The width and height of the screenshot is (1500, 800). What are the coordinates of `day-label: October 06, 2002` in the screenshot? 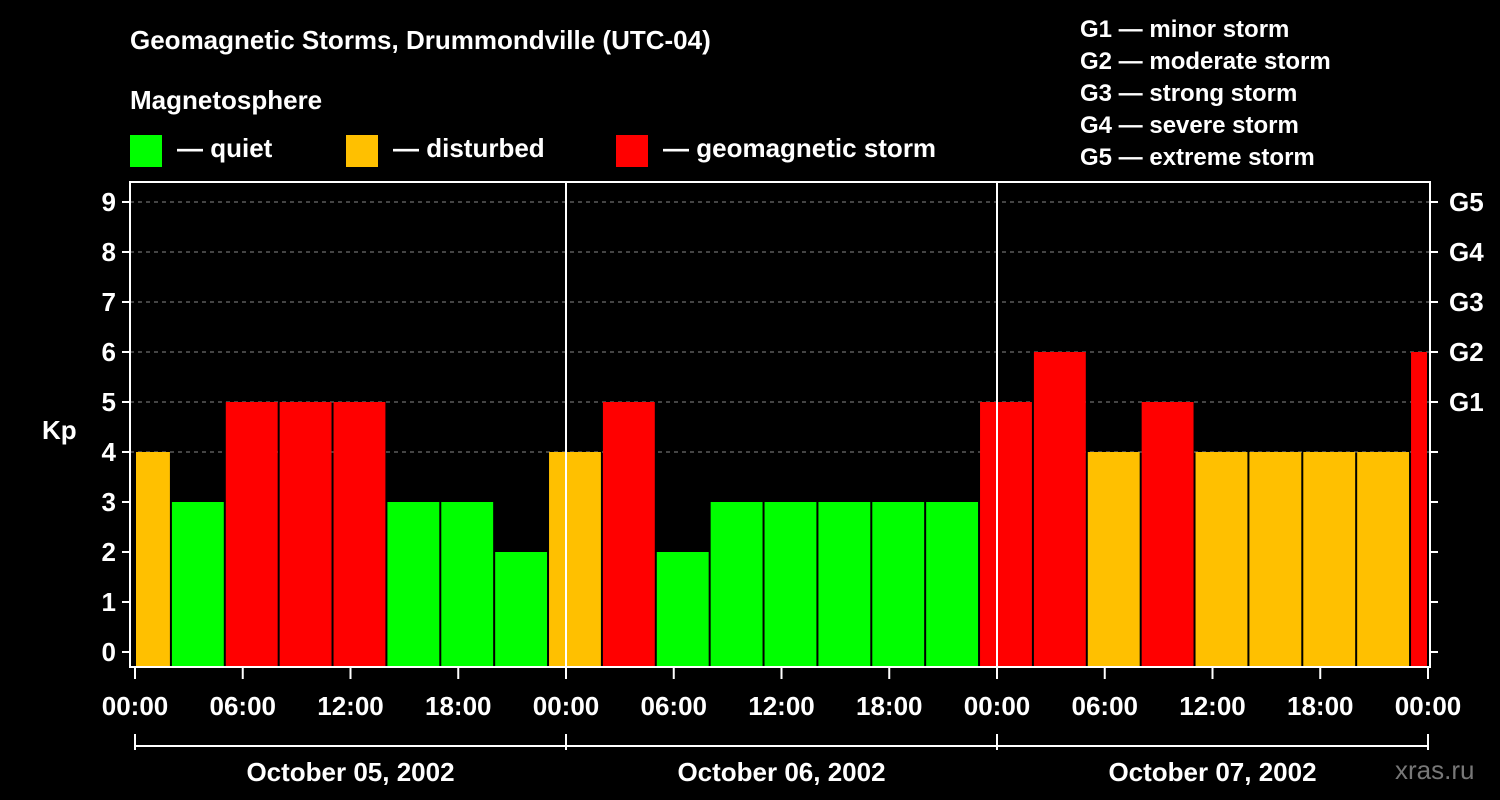 It's located at (781, 772).